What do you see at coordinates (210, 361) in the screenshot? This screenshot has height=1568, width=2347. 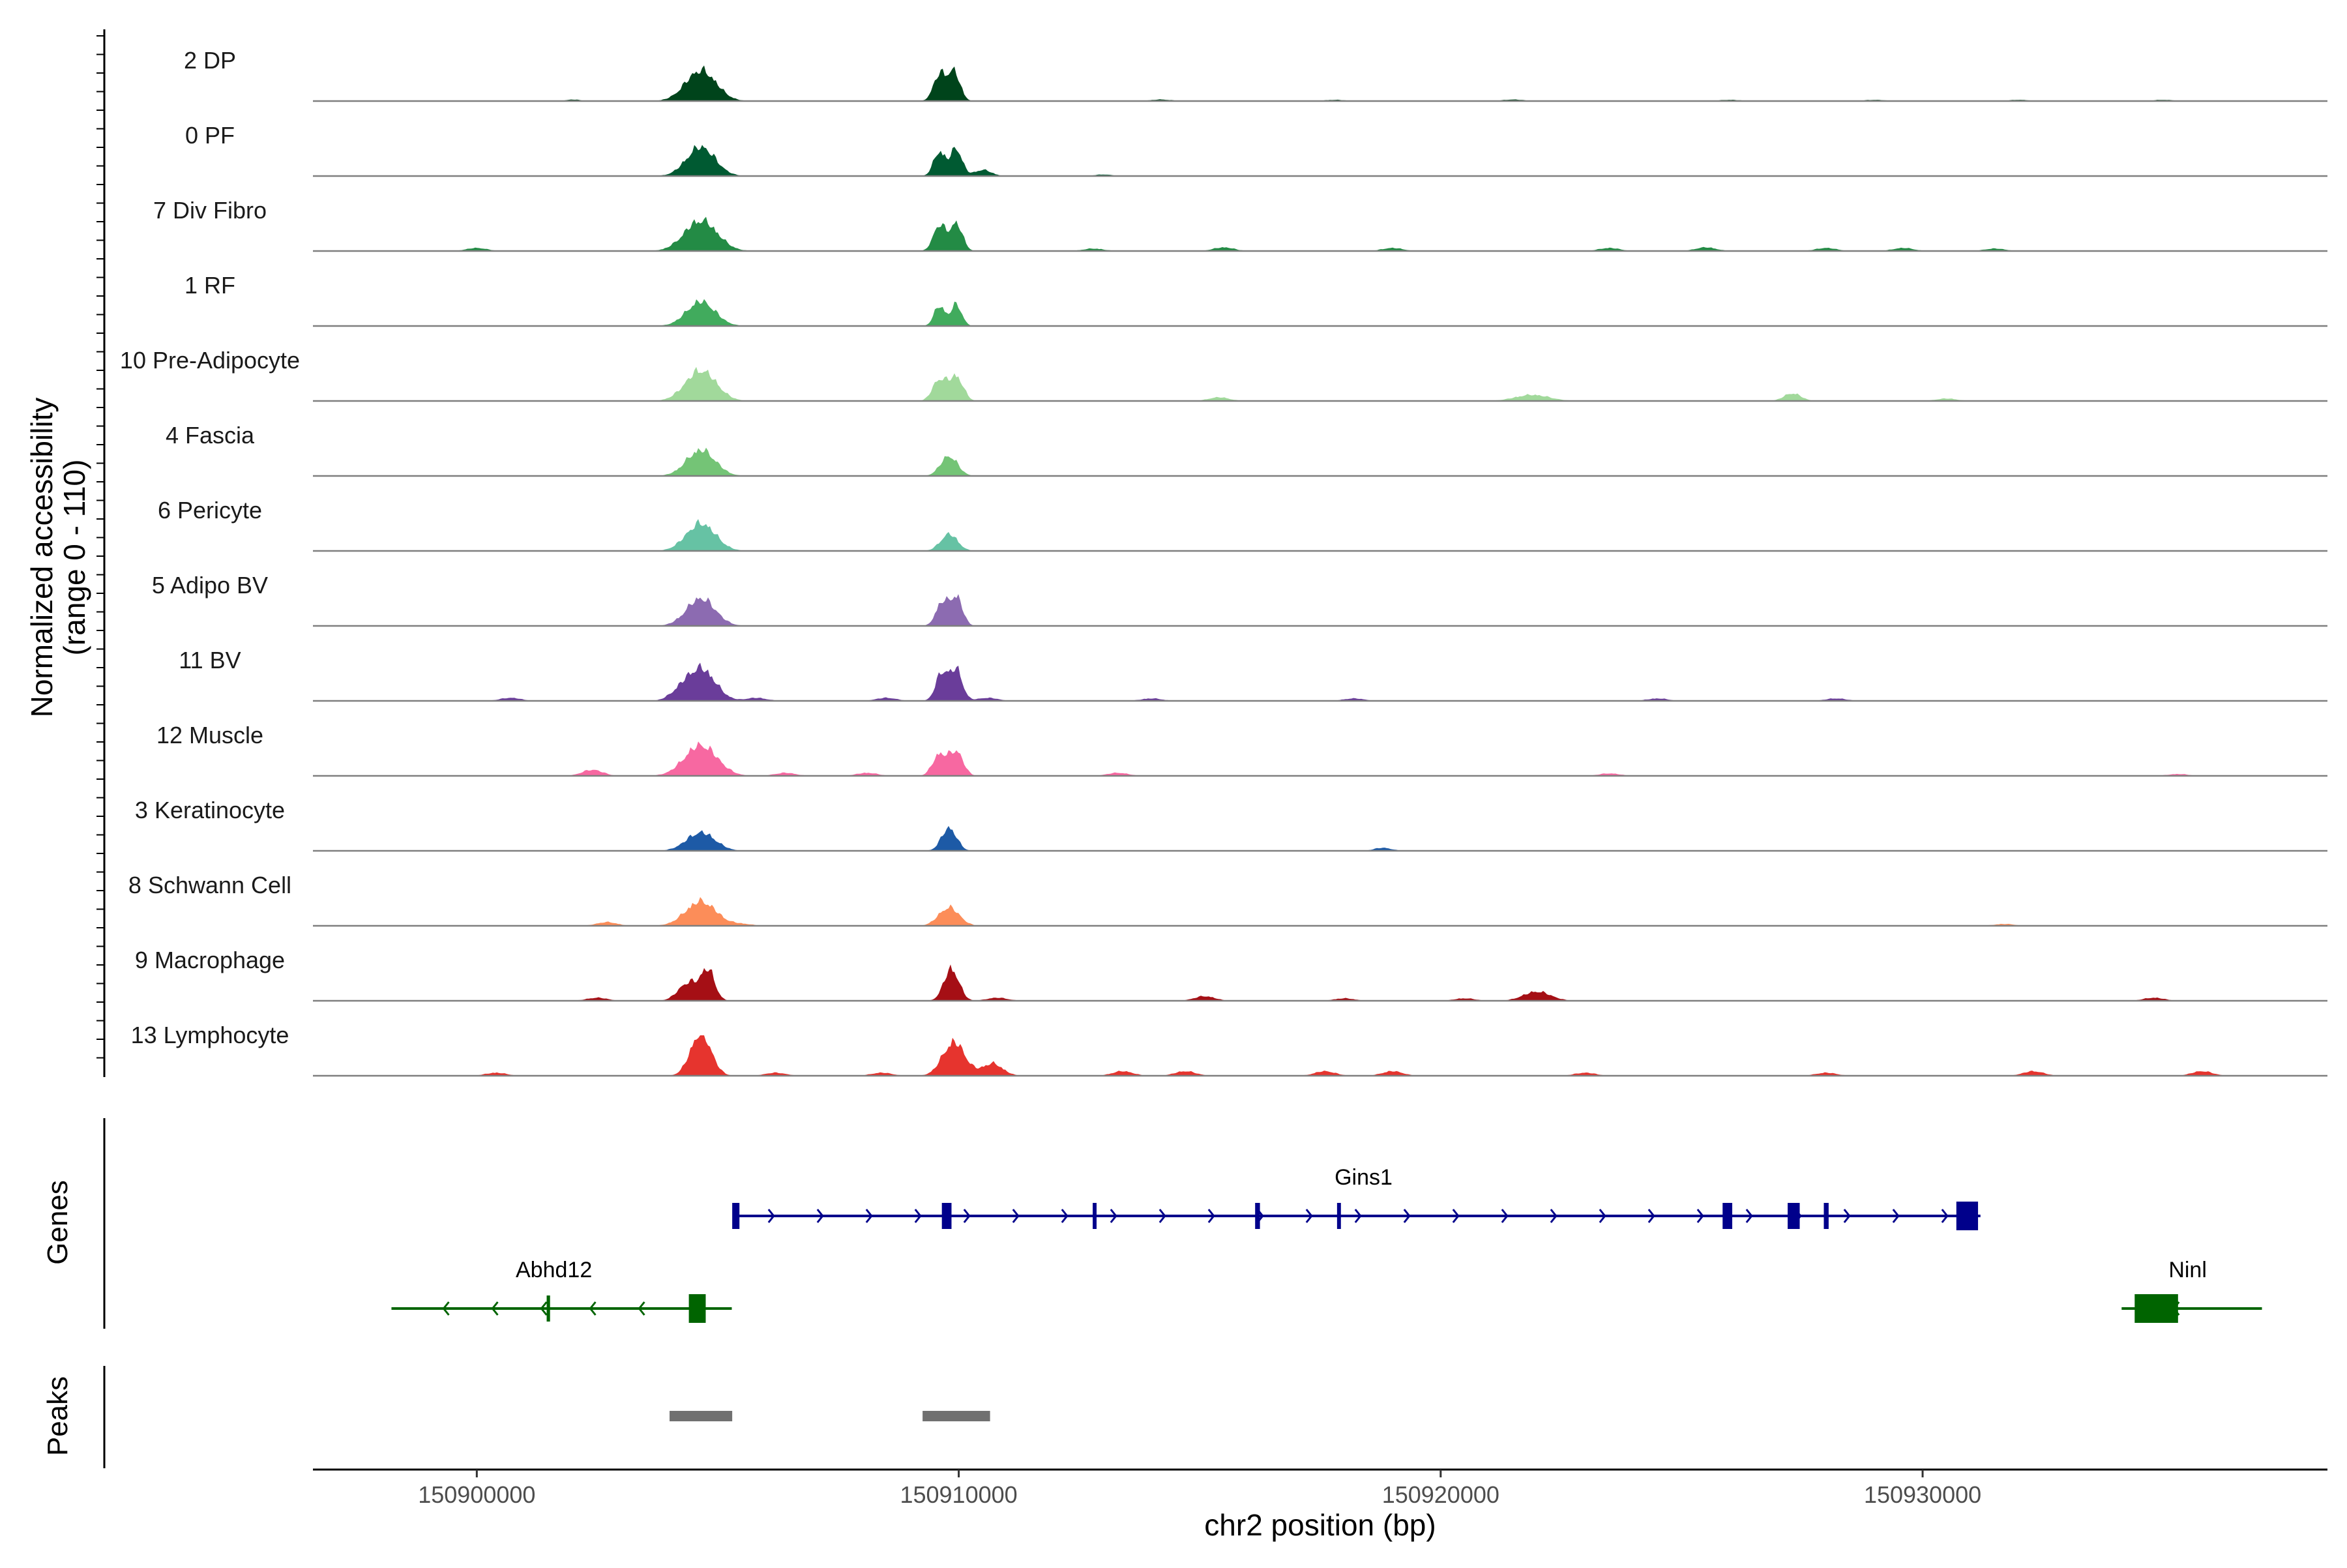 I see `track-label: 10 Pre-Adipocyte` at bounding box center [210, 361].